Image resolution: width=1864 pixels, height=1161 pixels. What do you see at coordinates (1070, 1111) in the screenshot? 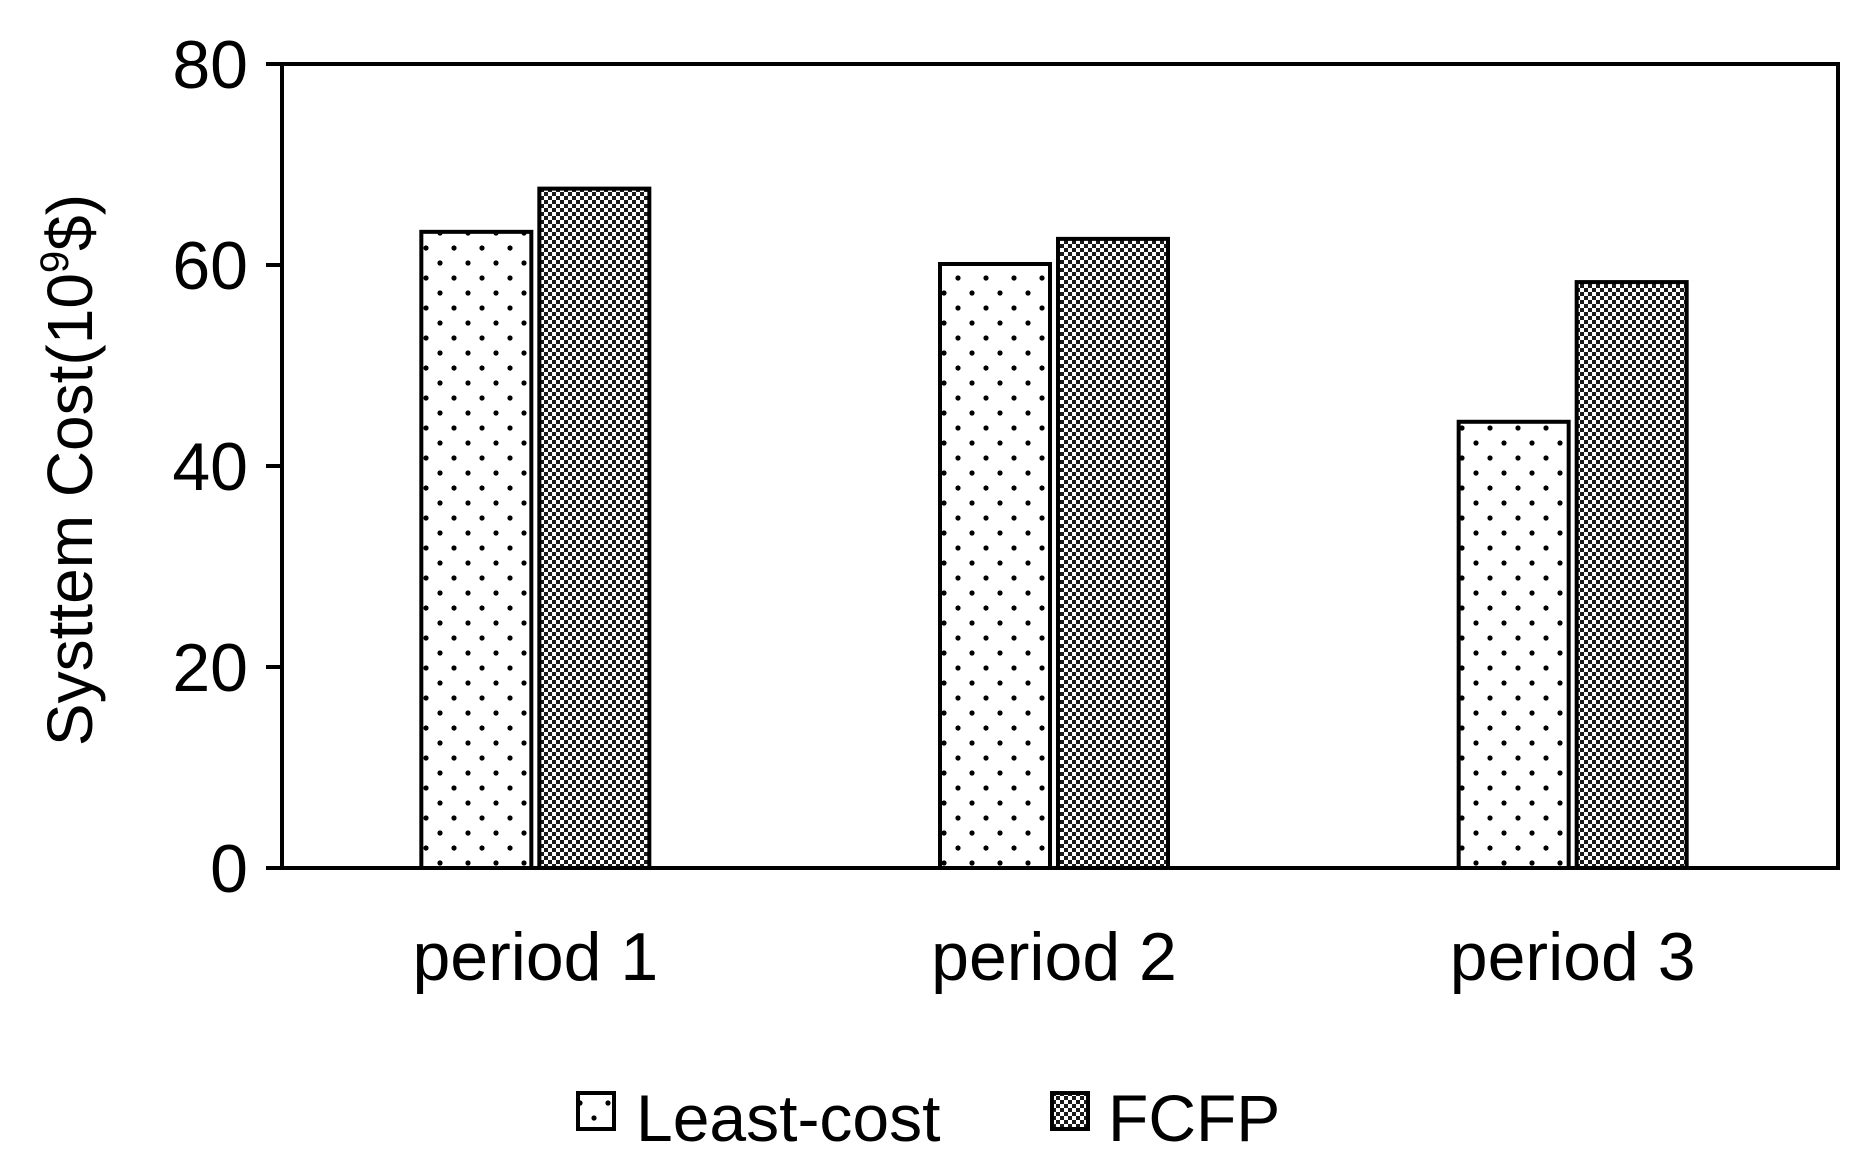
I see `legend-swatch-fcfp` at bounding box center [1070, 1111].